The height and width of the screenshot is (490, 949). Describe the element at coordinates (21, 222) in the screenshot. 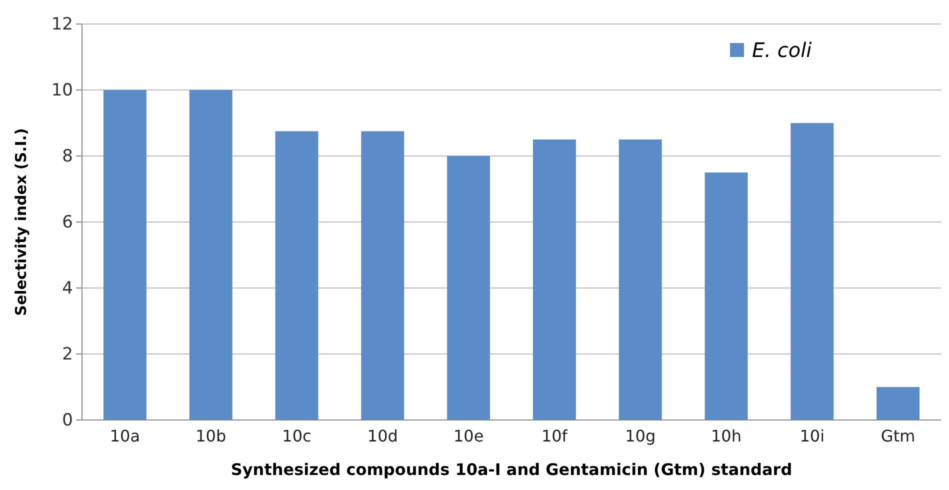

I see `y-axis-title: Selectivity index (S.I.)` at that location.